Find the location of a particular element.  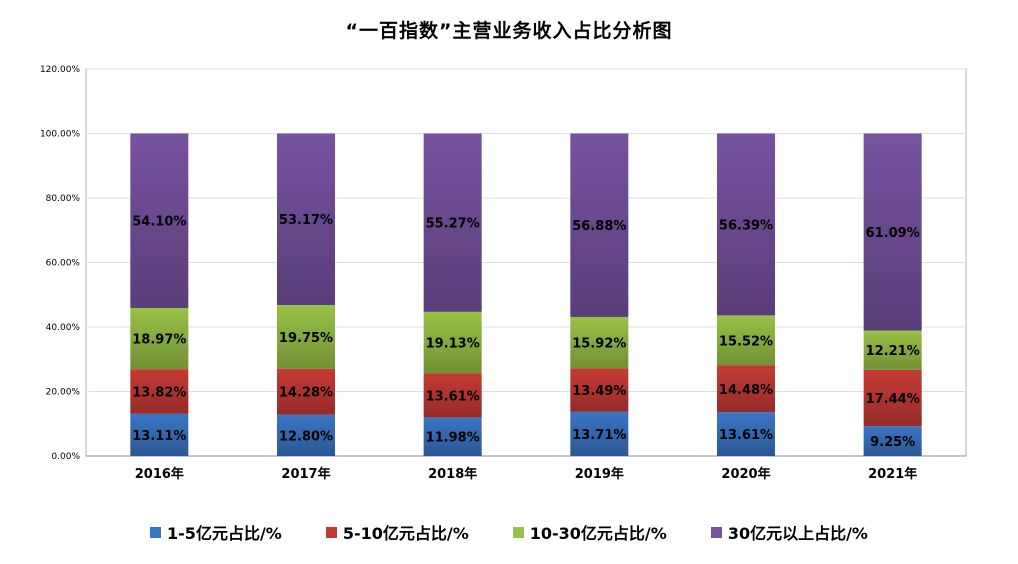

data-label: 11.98% is located at coordinates (453, 438).